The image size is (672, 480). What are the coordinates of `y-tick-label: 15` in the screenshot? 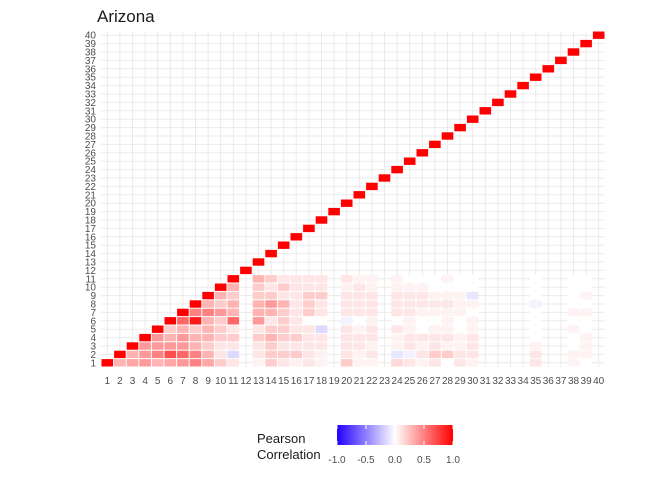 It's located at (91, 246).